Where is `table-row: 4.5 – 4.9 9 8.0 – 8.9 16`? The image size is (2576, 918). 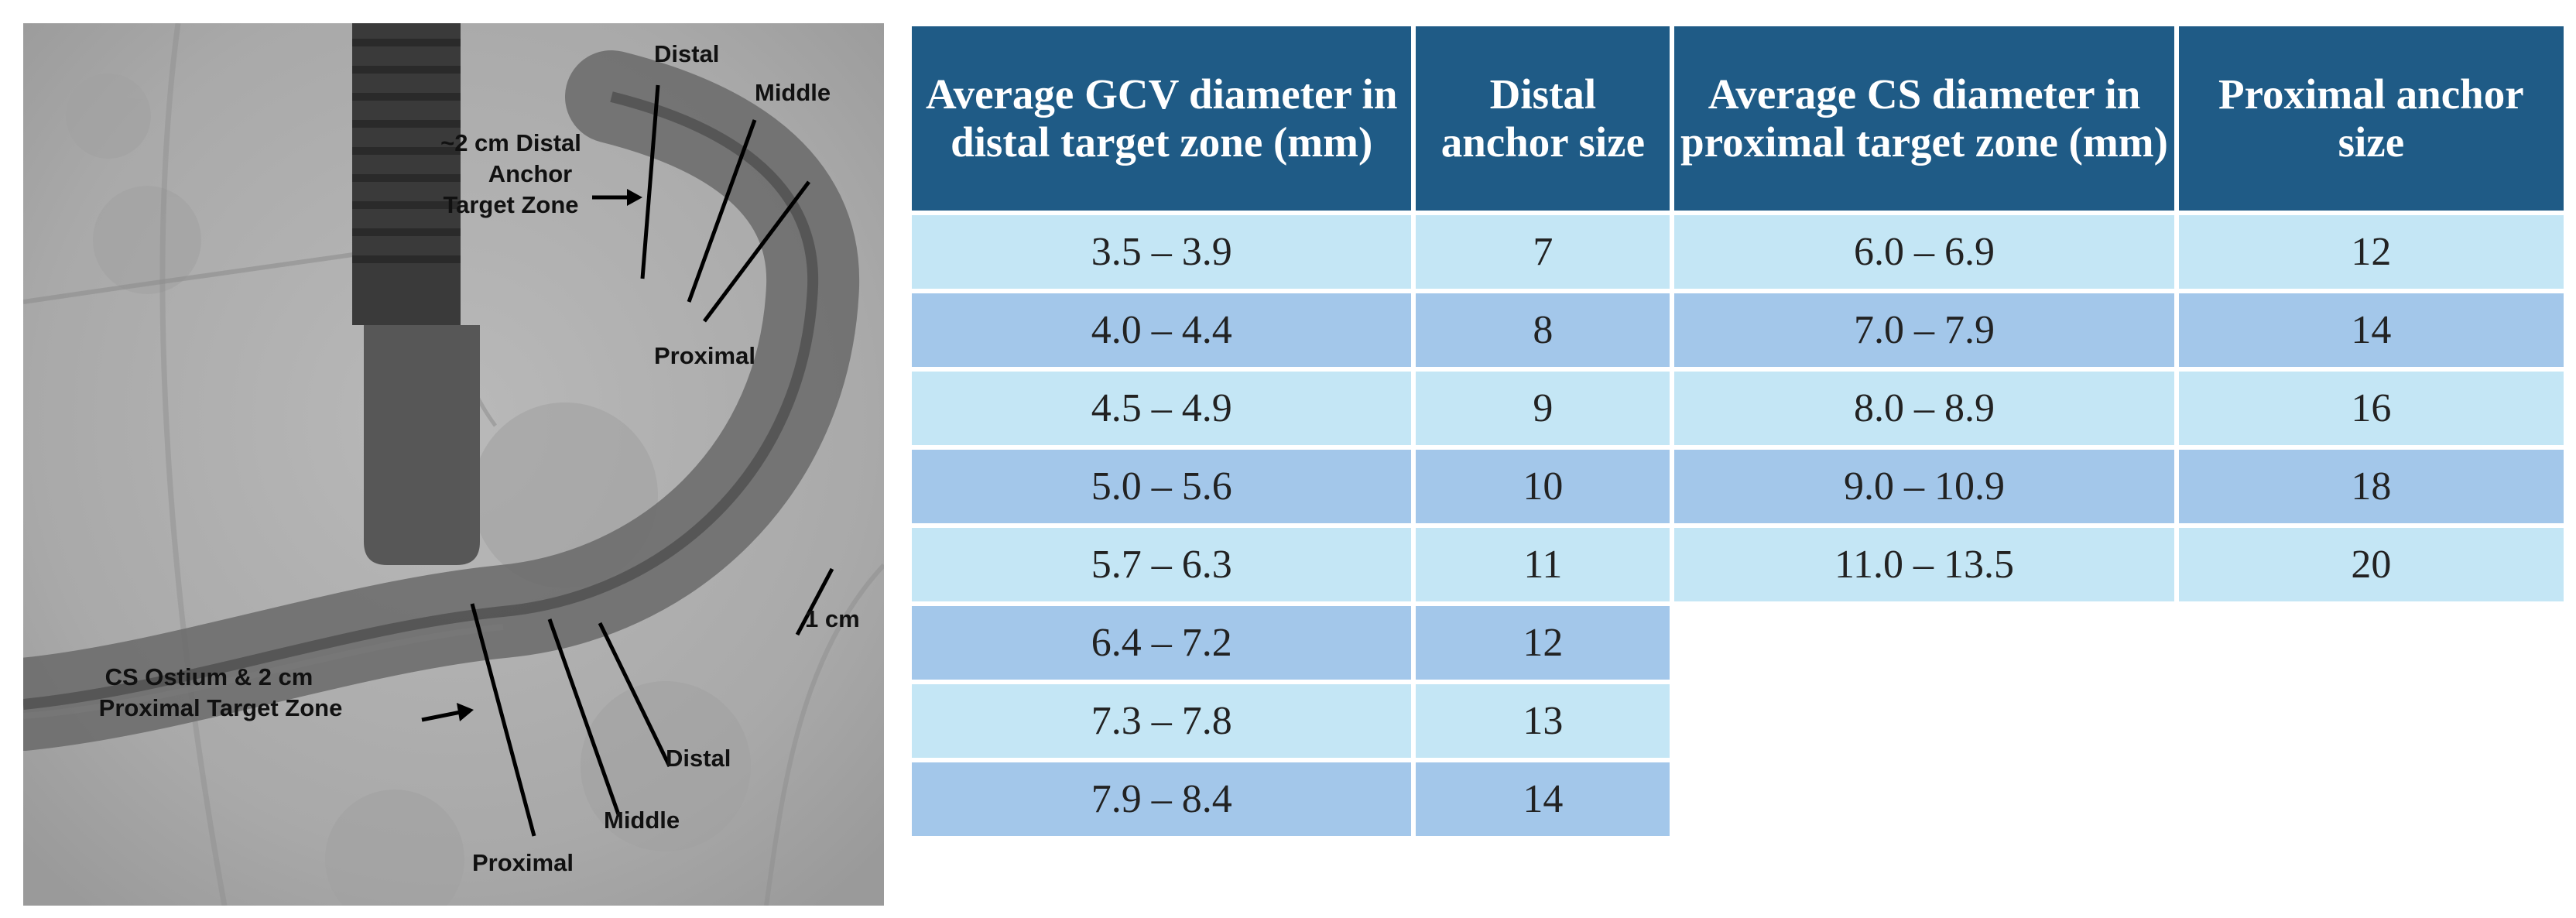 table-row: 4.5 – 4.9 9 8.0 – 8.9 16 is located at coordinates (1738, 408).